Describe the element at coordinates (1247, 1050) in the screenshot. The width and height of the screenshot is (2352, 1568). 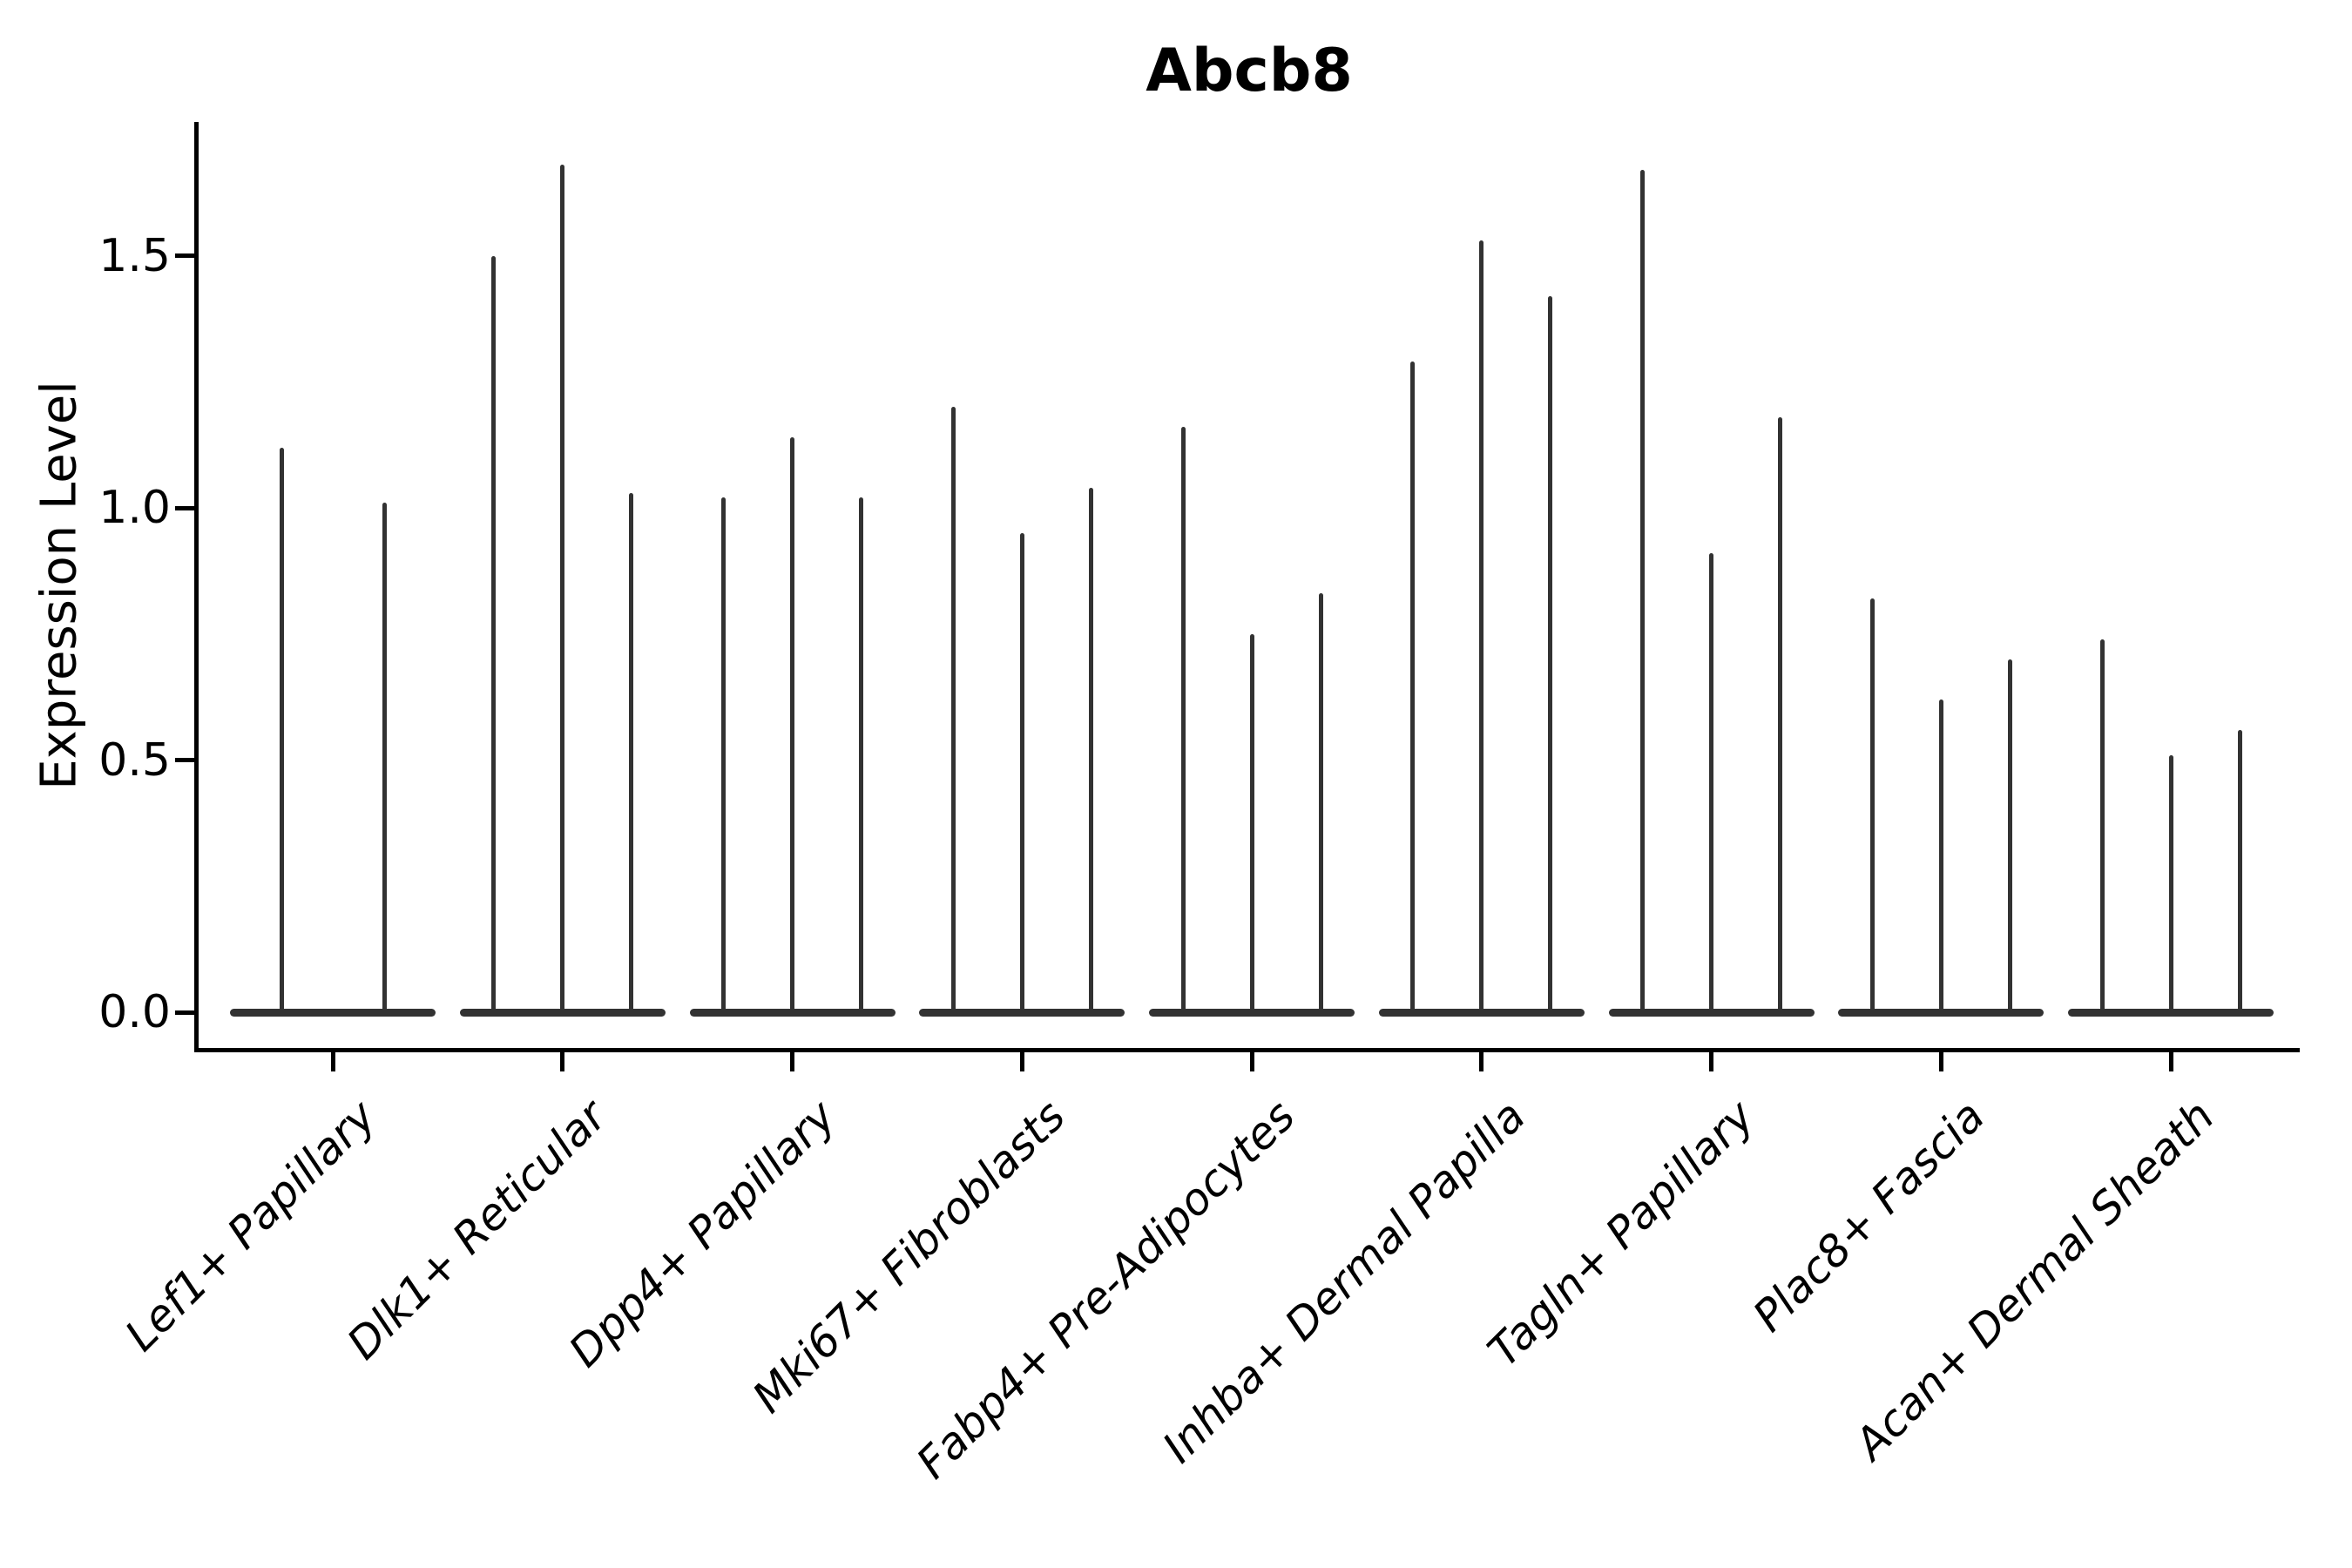
I see `x-axis-spine` at that location.